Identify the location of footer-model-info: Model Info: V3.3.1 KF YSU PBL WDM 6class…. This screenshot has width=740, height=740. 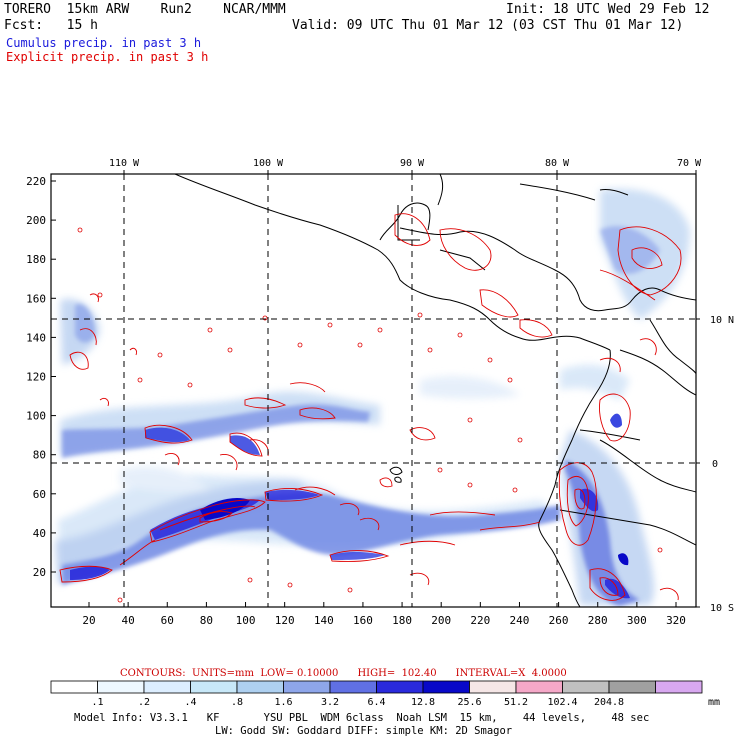
(361, 718).